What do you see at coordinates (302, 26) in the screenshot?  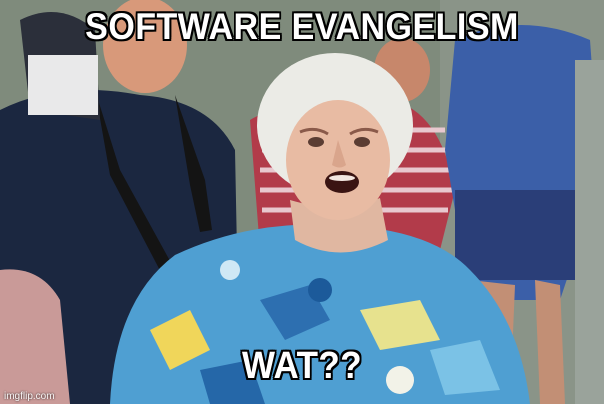 I see `top-caption: SOFTWARE EVANGELISM` at bounding box center [302, 26].